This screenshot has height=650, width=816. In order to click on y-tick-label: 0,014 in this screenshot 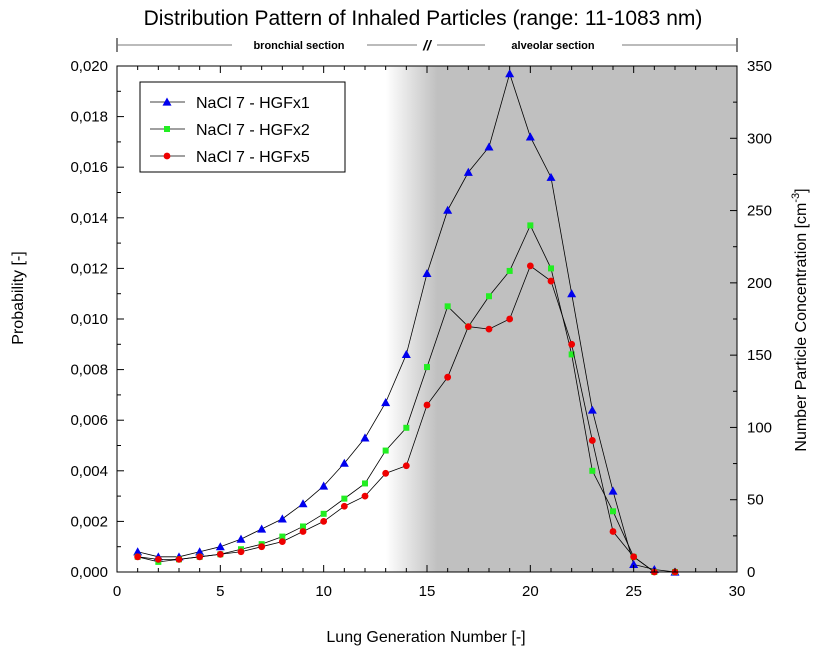, I will do `click(89, 218)`.